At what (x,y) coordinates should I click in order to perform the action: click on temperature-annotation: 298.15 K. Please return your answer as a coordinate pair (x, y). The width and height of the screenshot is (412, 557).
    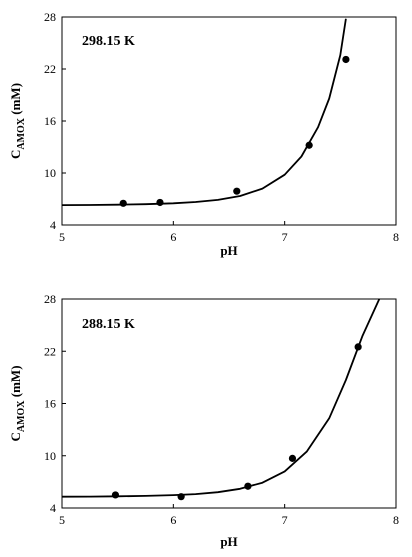
    Looking at the image, I should click on (108, 41).